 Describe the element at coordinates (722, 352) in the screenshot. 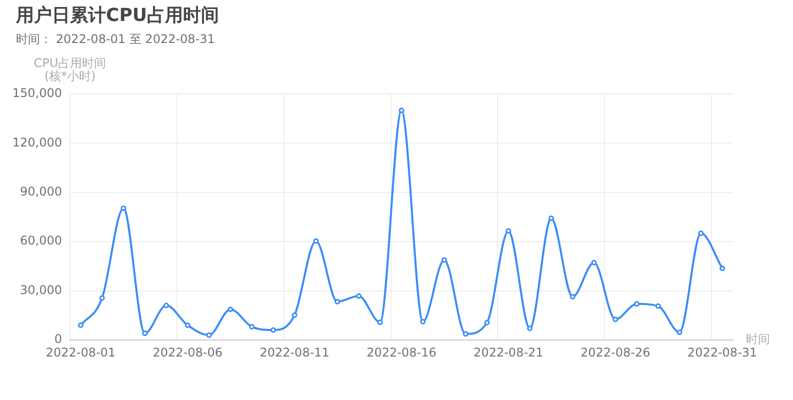

I see `x-tick-label: 2022-08-31` at that location.